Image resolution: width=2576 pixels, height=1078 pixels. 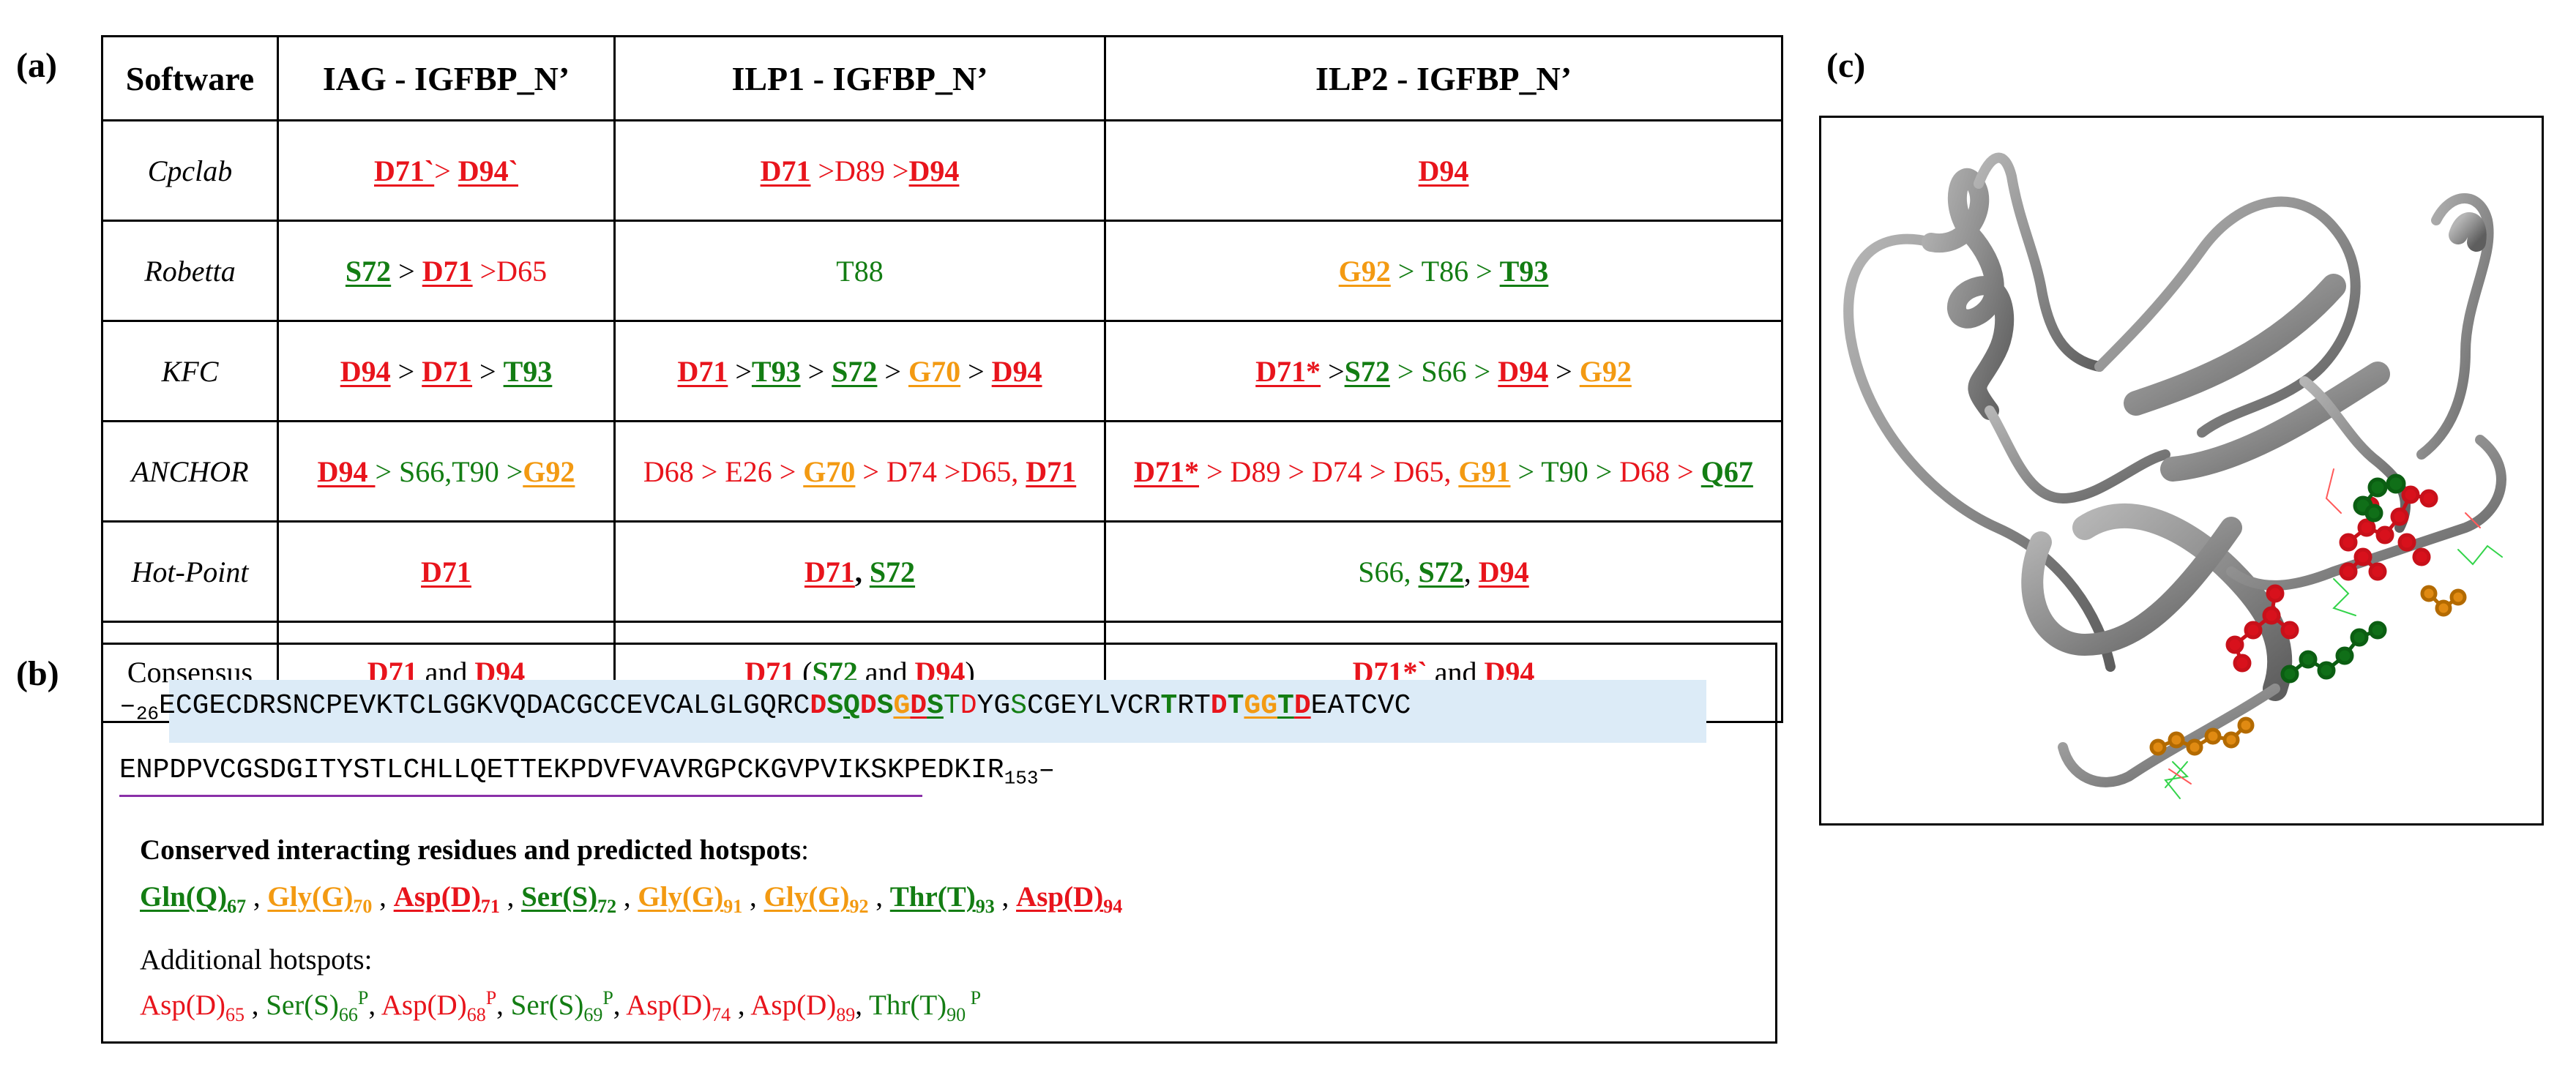 What do you see at coordinates (404, 170) in the screenshot?
I see `text-segment: D71`` at bounding box center [404, 170].